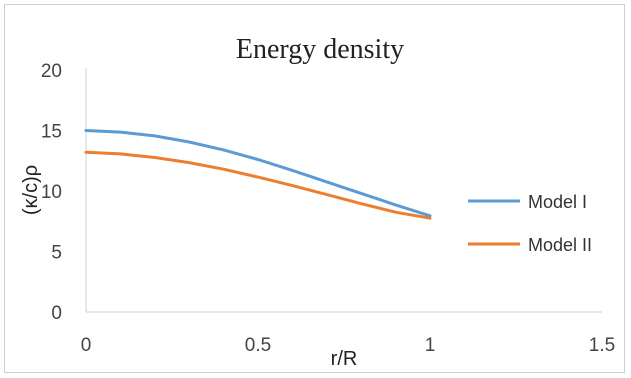  Describe the element at coordinates (348, 345) in the screenshot. I see `x-tick-labels: 0 0.5 1 1.5` at that location.